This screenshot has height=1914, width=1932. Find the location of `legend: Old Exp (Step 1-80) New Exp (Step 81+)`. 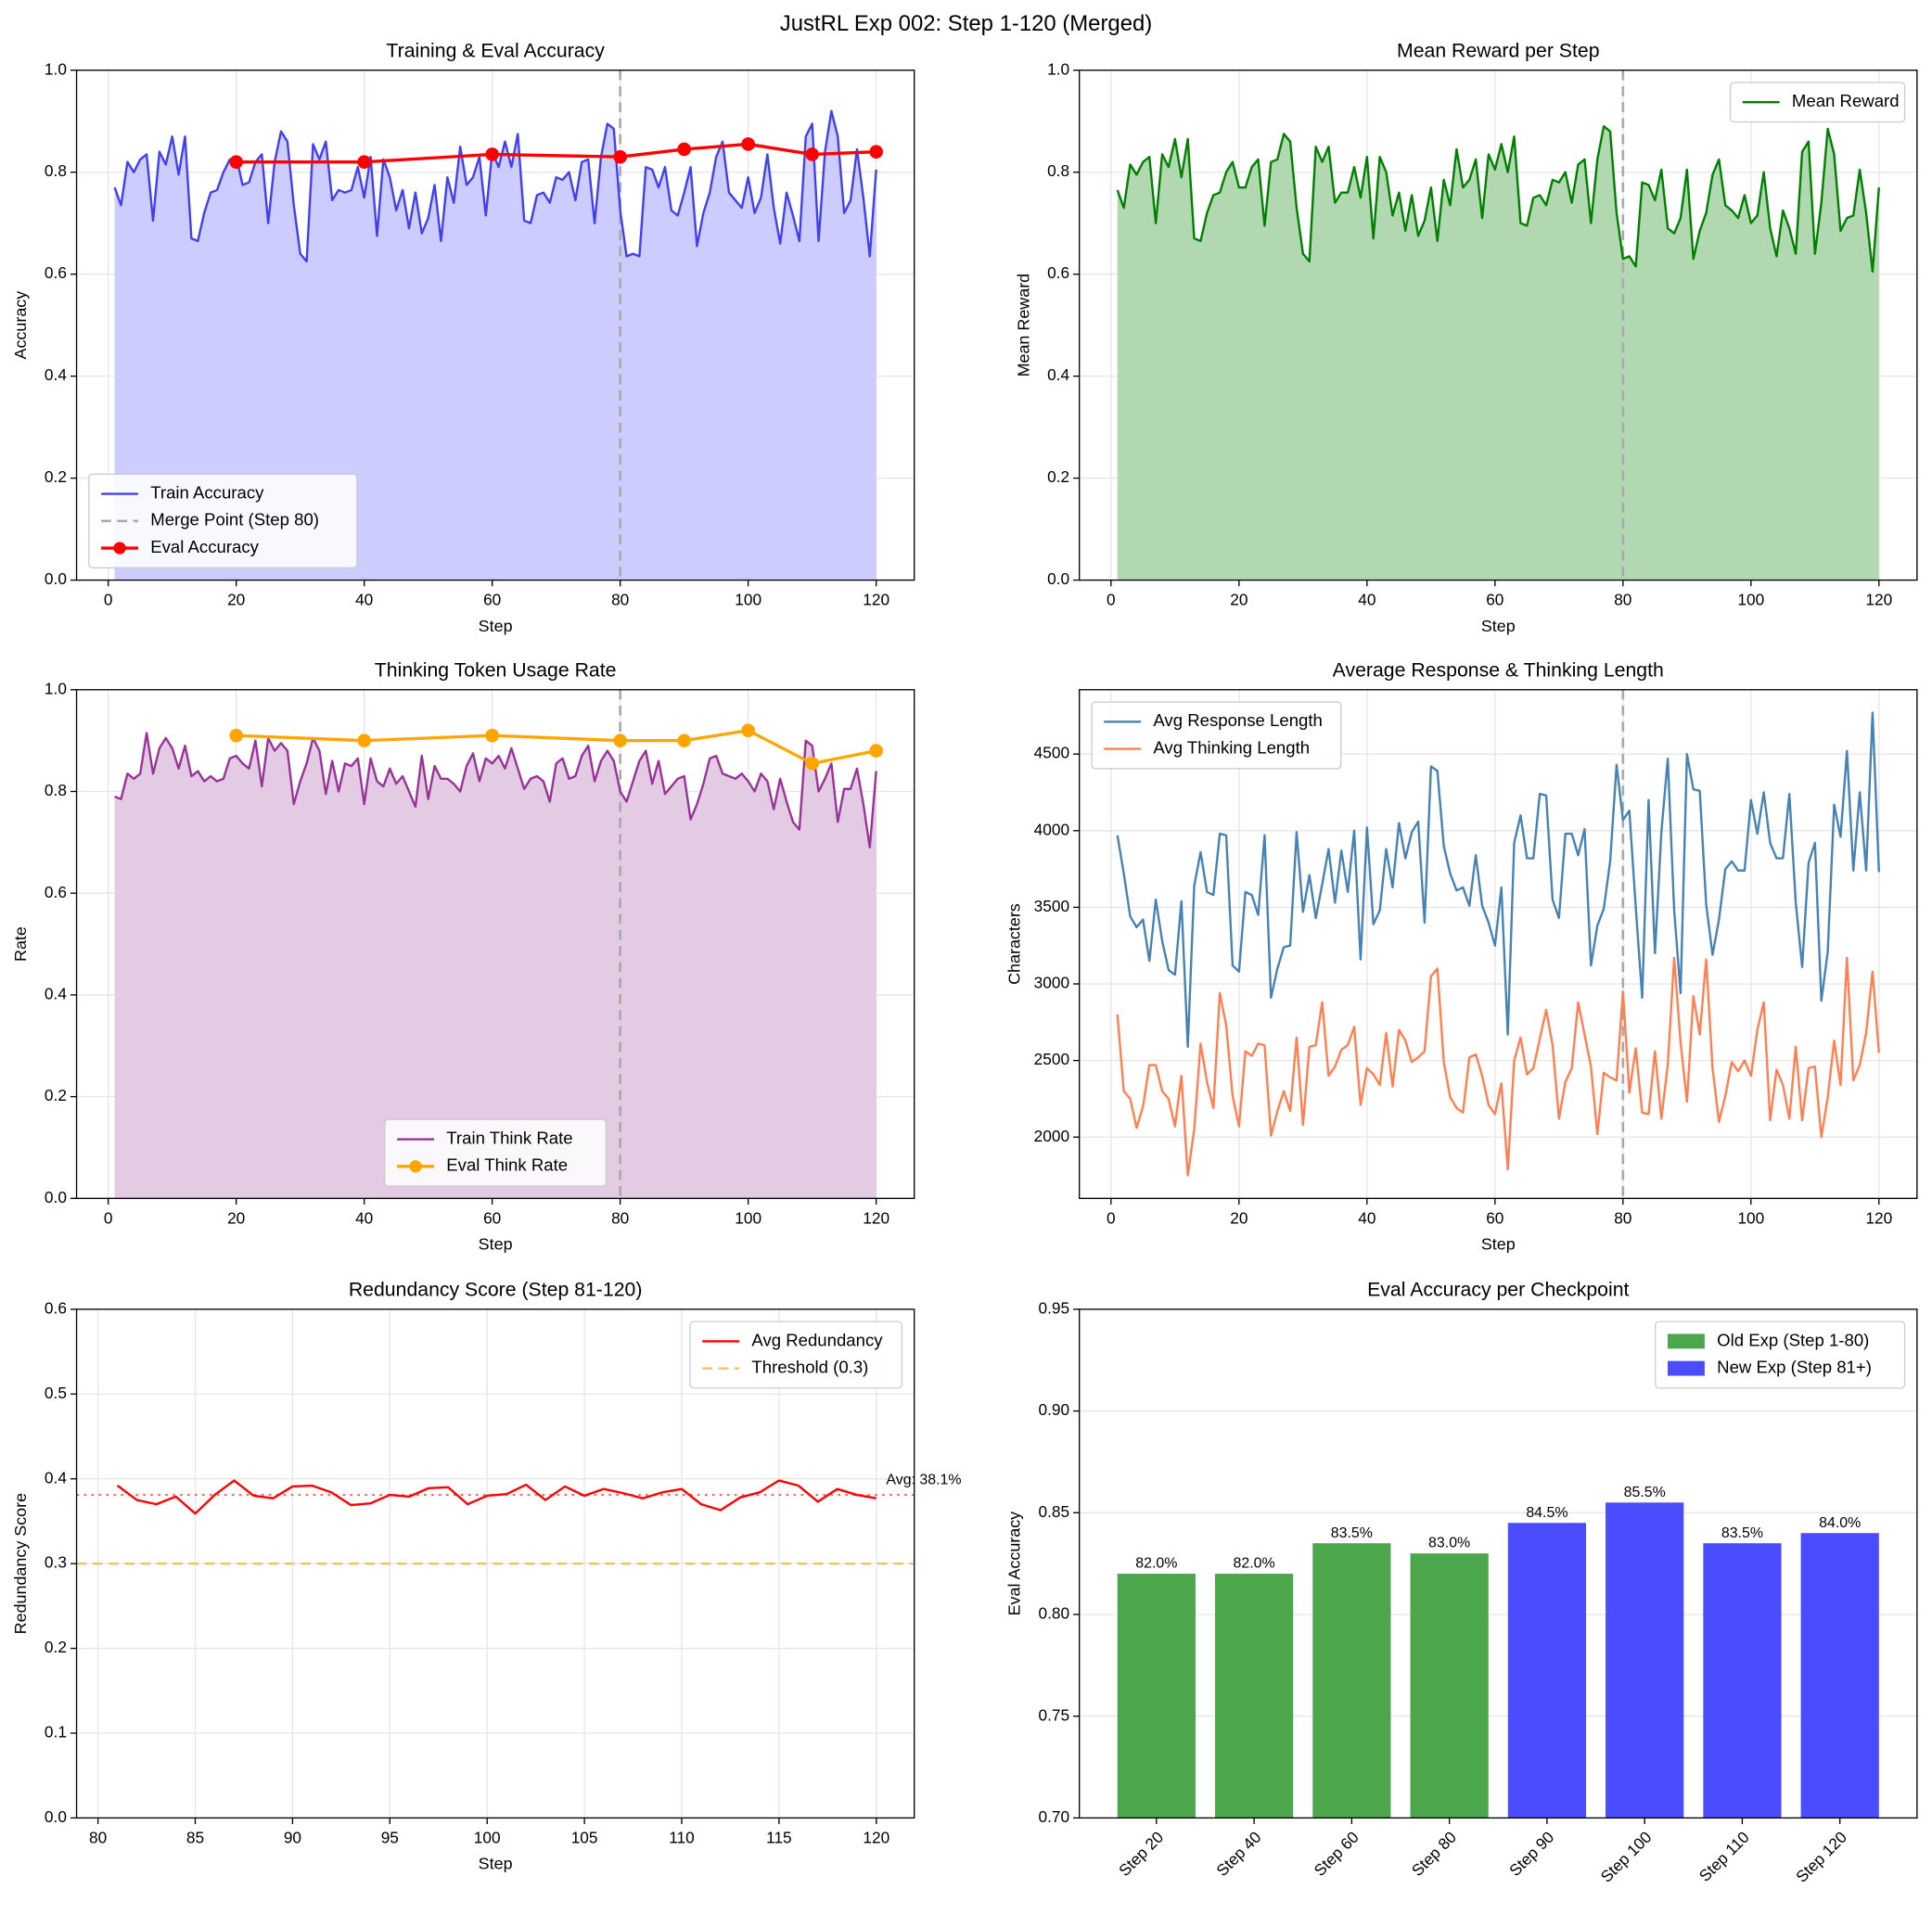

legend: Old Exp (Step 1-80) New Exp (Step 81+) is located at coordinates (1780, 1355).